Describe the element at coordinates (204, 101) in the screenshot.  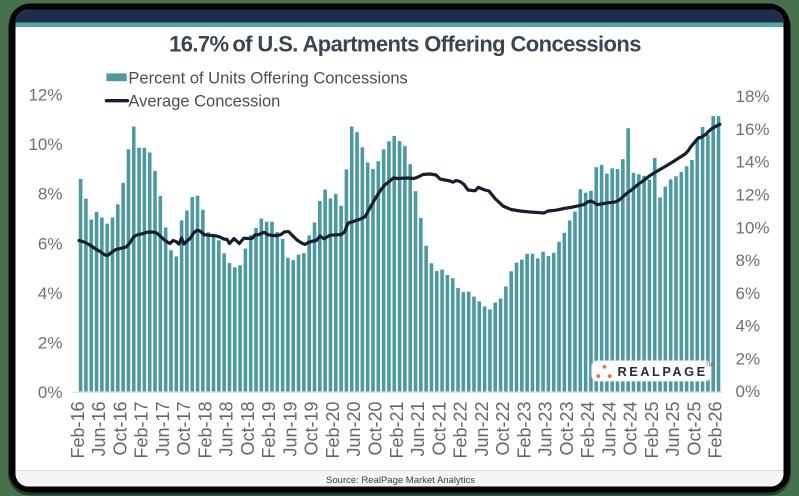
I see `svg-text: Average Concession` at that location.